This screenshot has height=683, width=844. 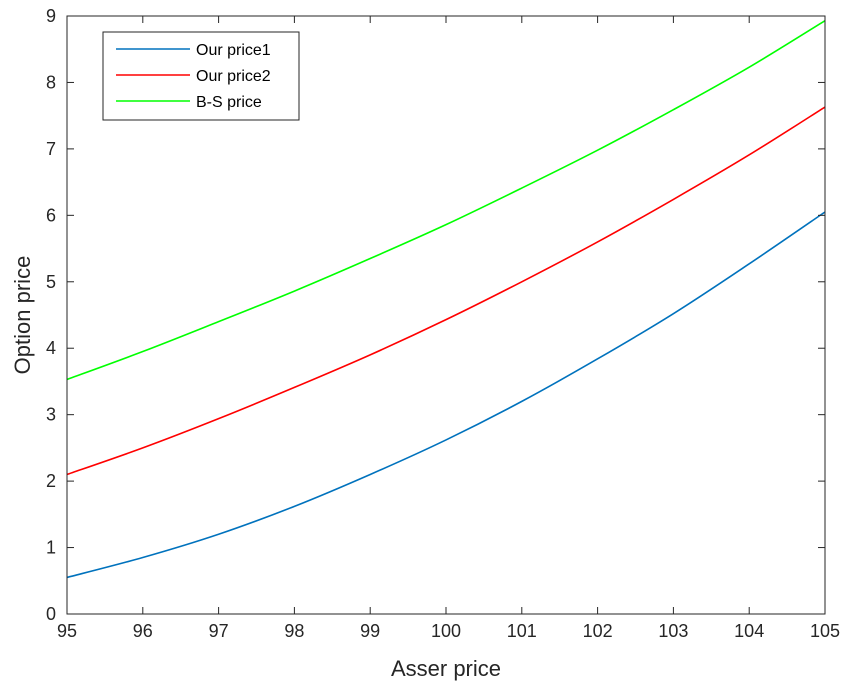 What do you see at coordinates (51, 481) in the screenshot?
I see `y-tick-label: 2` at bounding box center [51, 481].